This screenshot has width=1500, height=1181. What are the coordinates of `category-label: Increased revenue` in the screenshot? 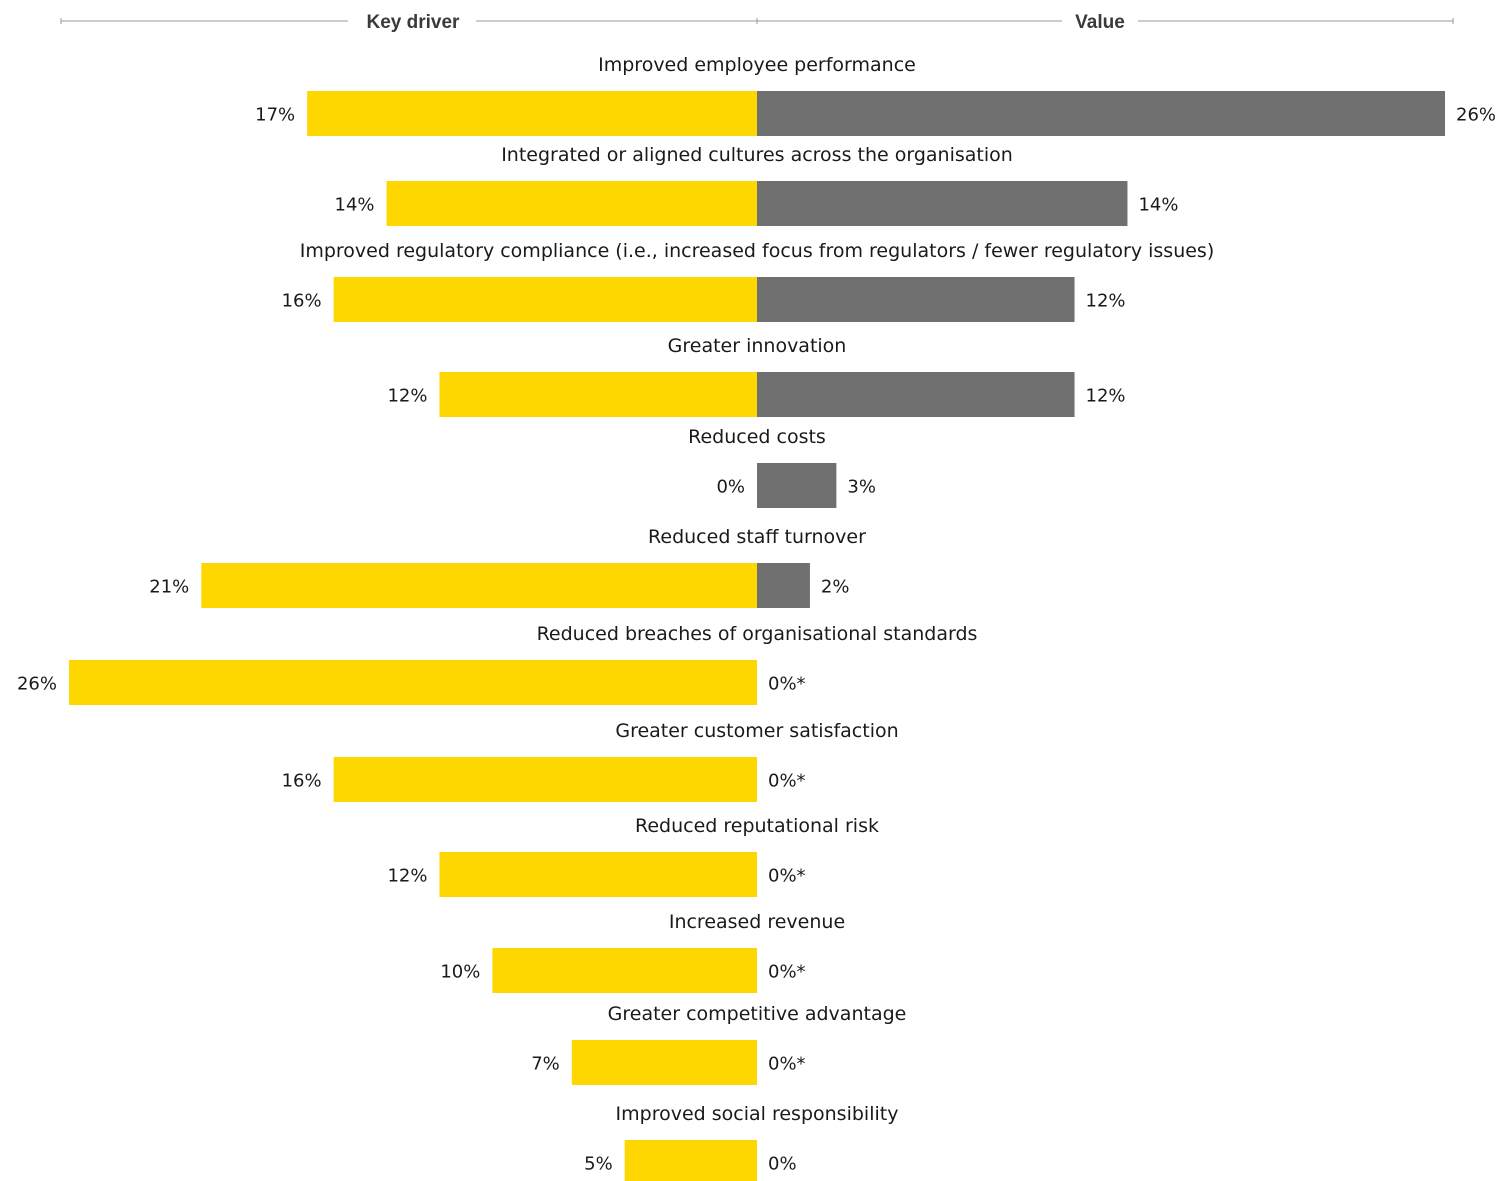 It's located at (757, 922).